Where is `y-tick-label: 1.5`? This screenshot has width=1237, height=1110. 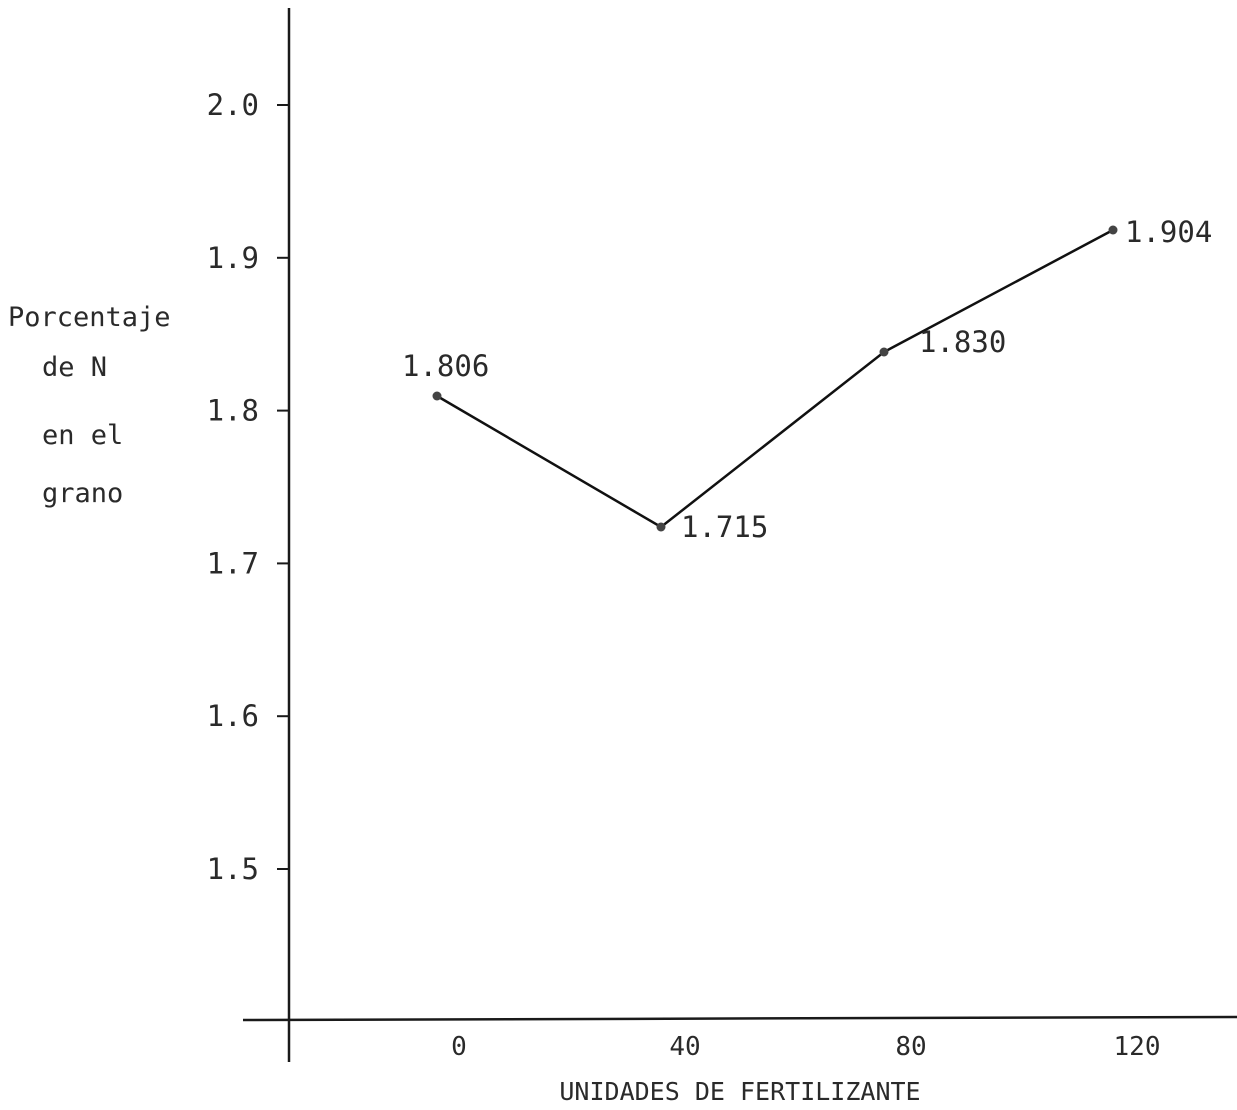
y-tick-label: 1.5 is located at coordinates (233, 869).